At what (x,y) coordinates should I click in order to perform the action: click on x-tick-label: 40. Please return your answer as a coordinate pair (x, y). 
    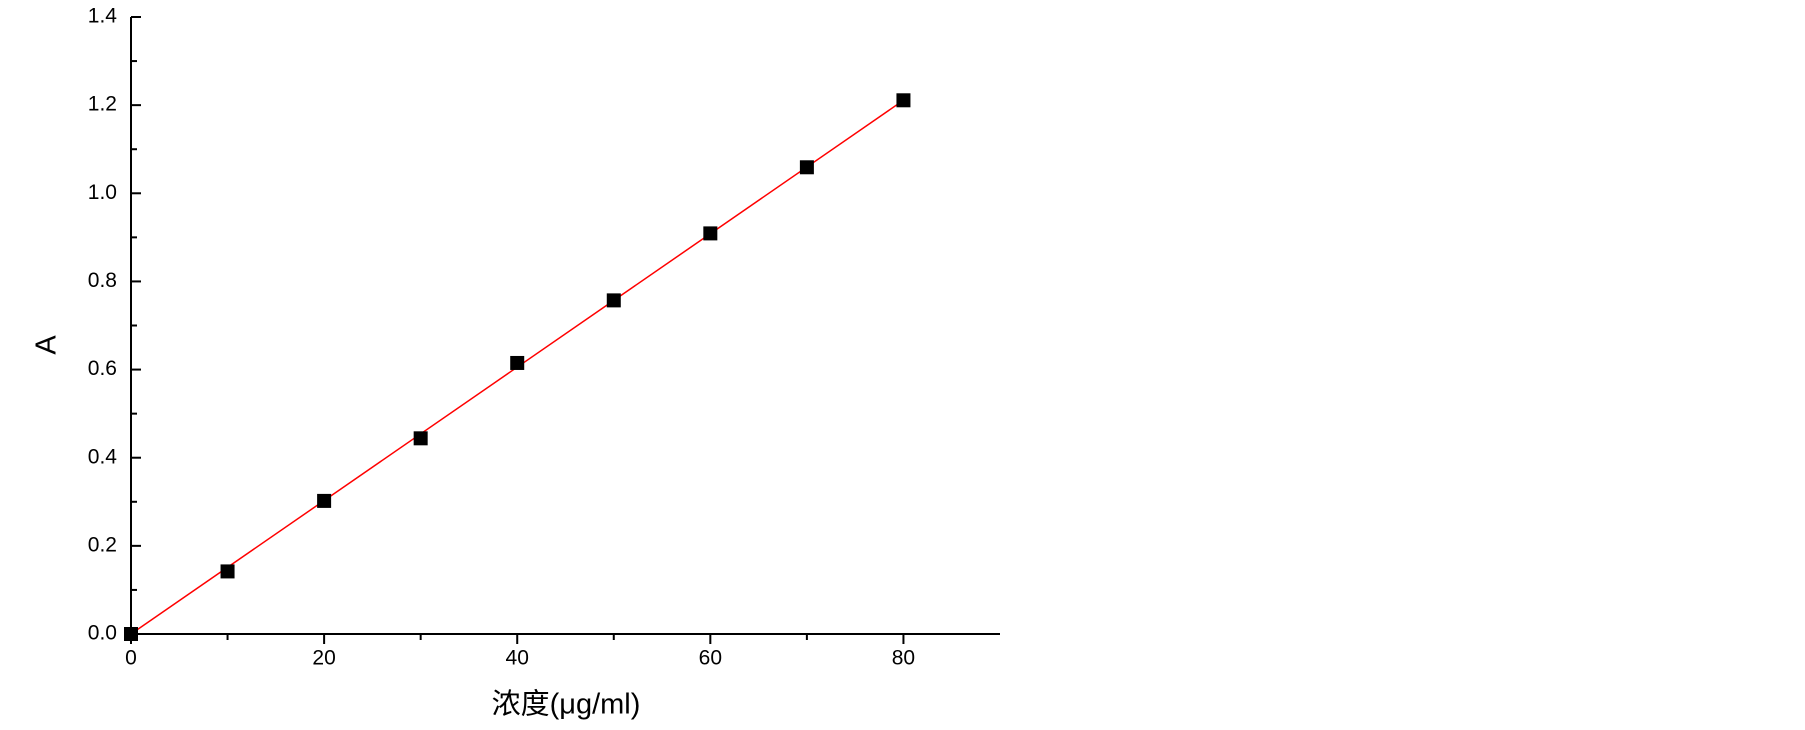
    Looking at the image, I should click on (517, 658).